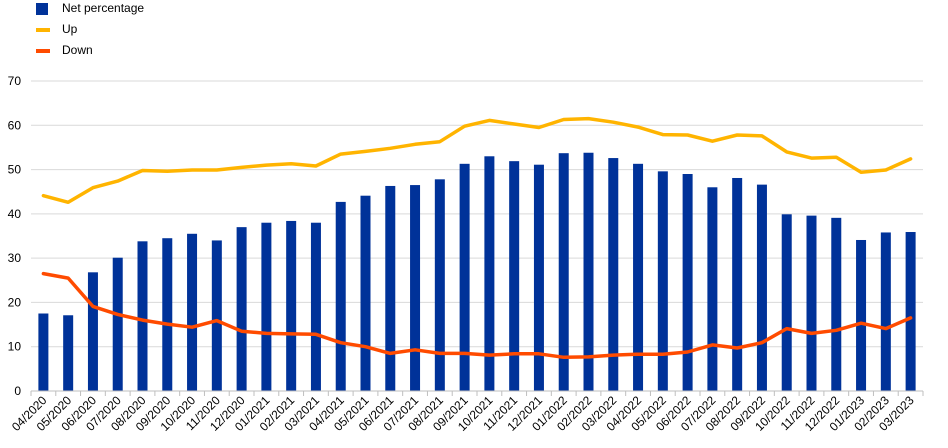  What do you see at coordinates (77, 50) in the screenshot?
I see `legend-label-down: Down` at bounding box center [77, 50].